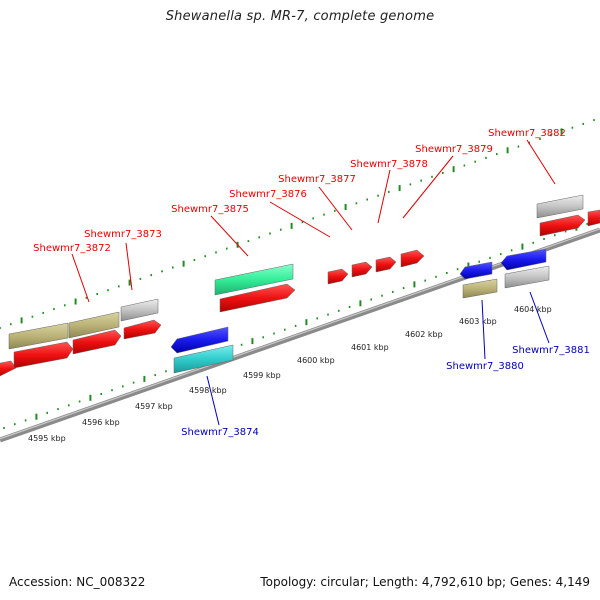  What do you see at coordinates (47, 438) in the screenshot?
I see `scale-label-4595: 4595 kbp` at bounding box center [47, 438].